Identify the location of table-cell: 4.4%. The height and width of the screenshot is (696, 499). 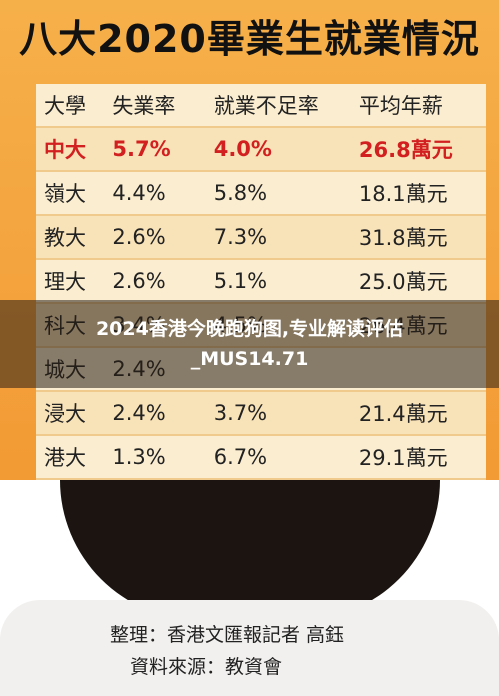
(155, 193).